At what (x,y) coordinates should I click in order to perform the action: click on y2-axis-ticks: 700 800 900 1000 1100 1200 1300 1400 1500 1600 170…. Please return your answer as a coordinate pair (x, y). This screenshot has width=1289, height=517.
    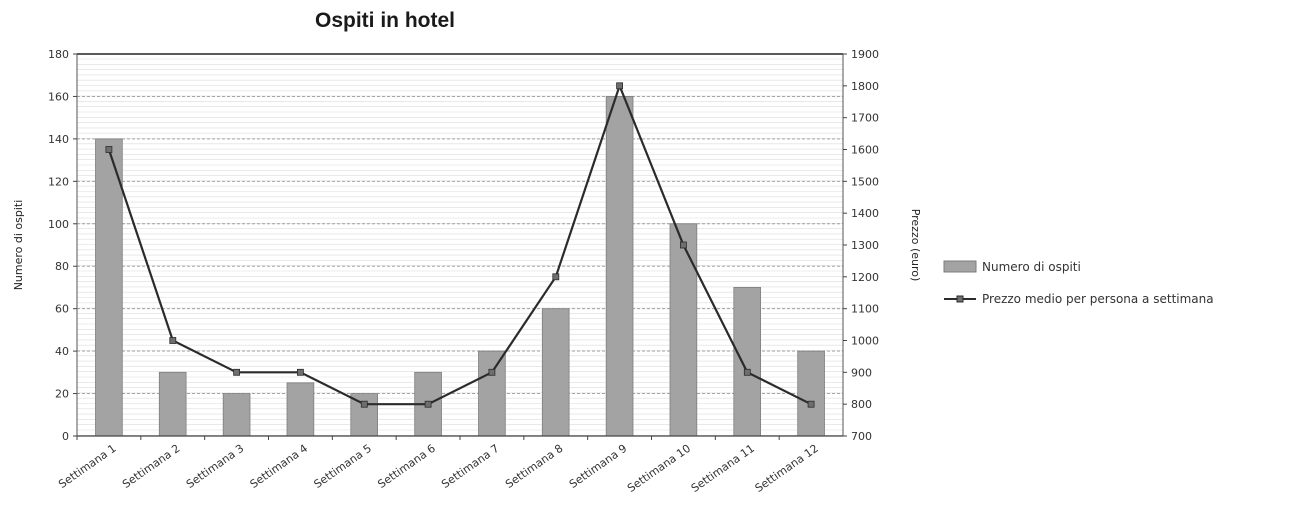
    Looking at the image, I should click on (861, 245).